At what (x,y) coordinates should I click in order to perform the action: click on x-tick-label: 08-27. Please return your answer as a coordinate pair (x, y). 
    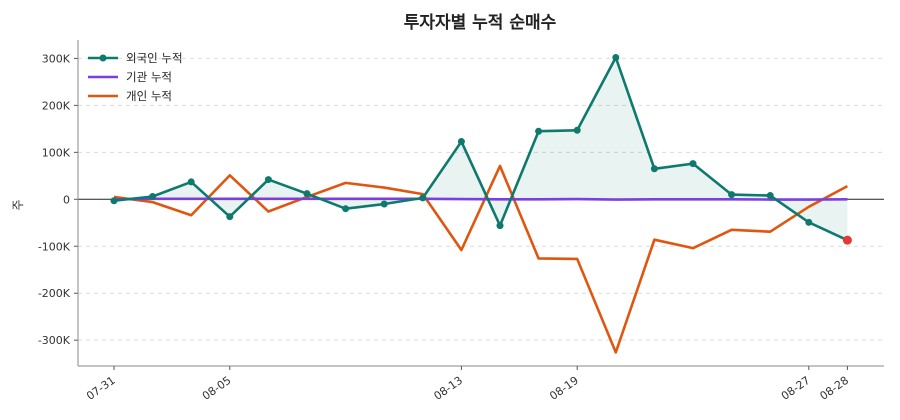
    Looking at the image, I should click on (796, 388).